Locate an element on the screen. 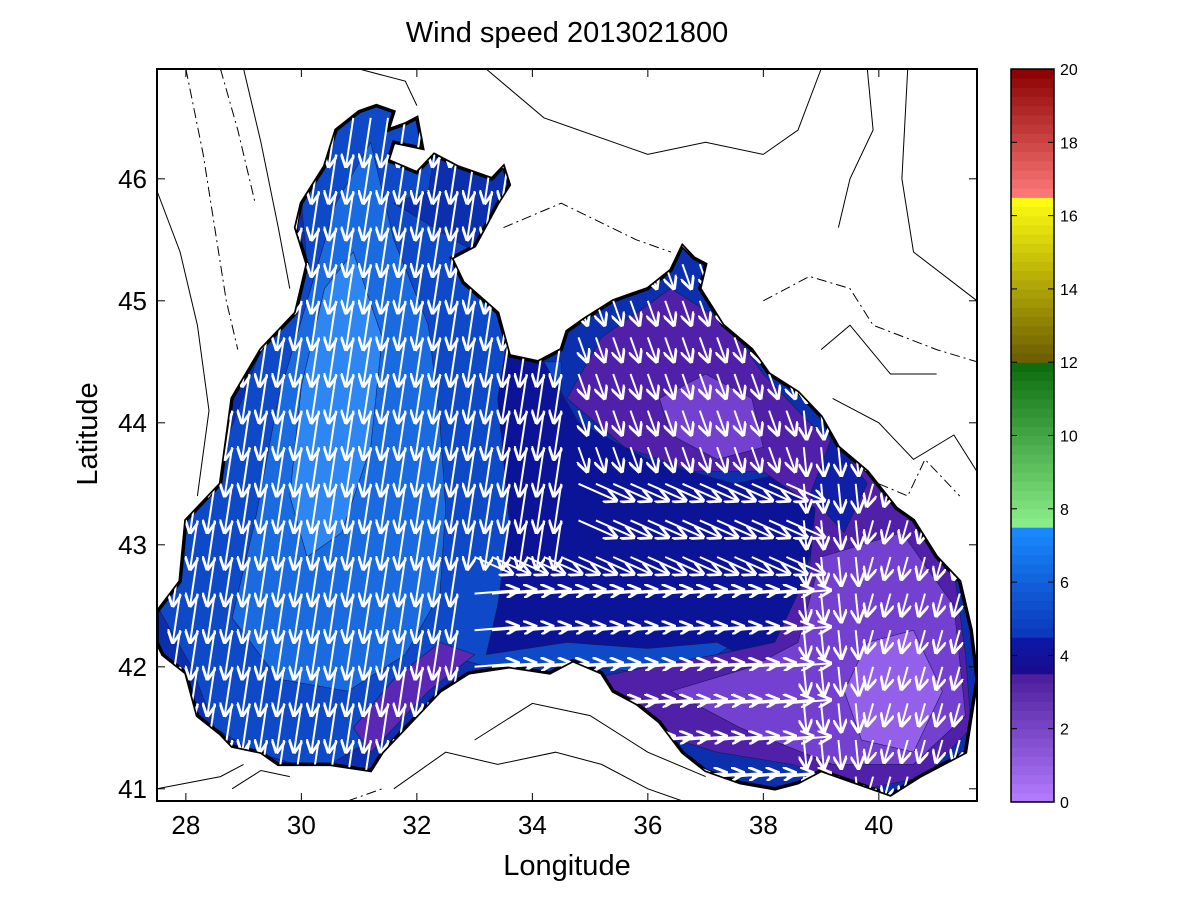 The height and width of the screenshot is (901, 1201). colorbar-tick-label: 14 is located at coordinates (1069, 290).